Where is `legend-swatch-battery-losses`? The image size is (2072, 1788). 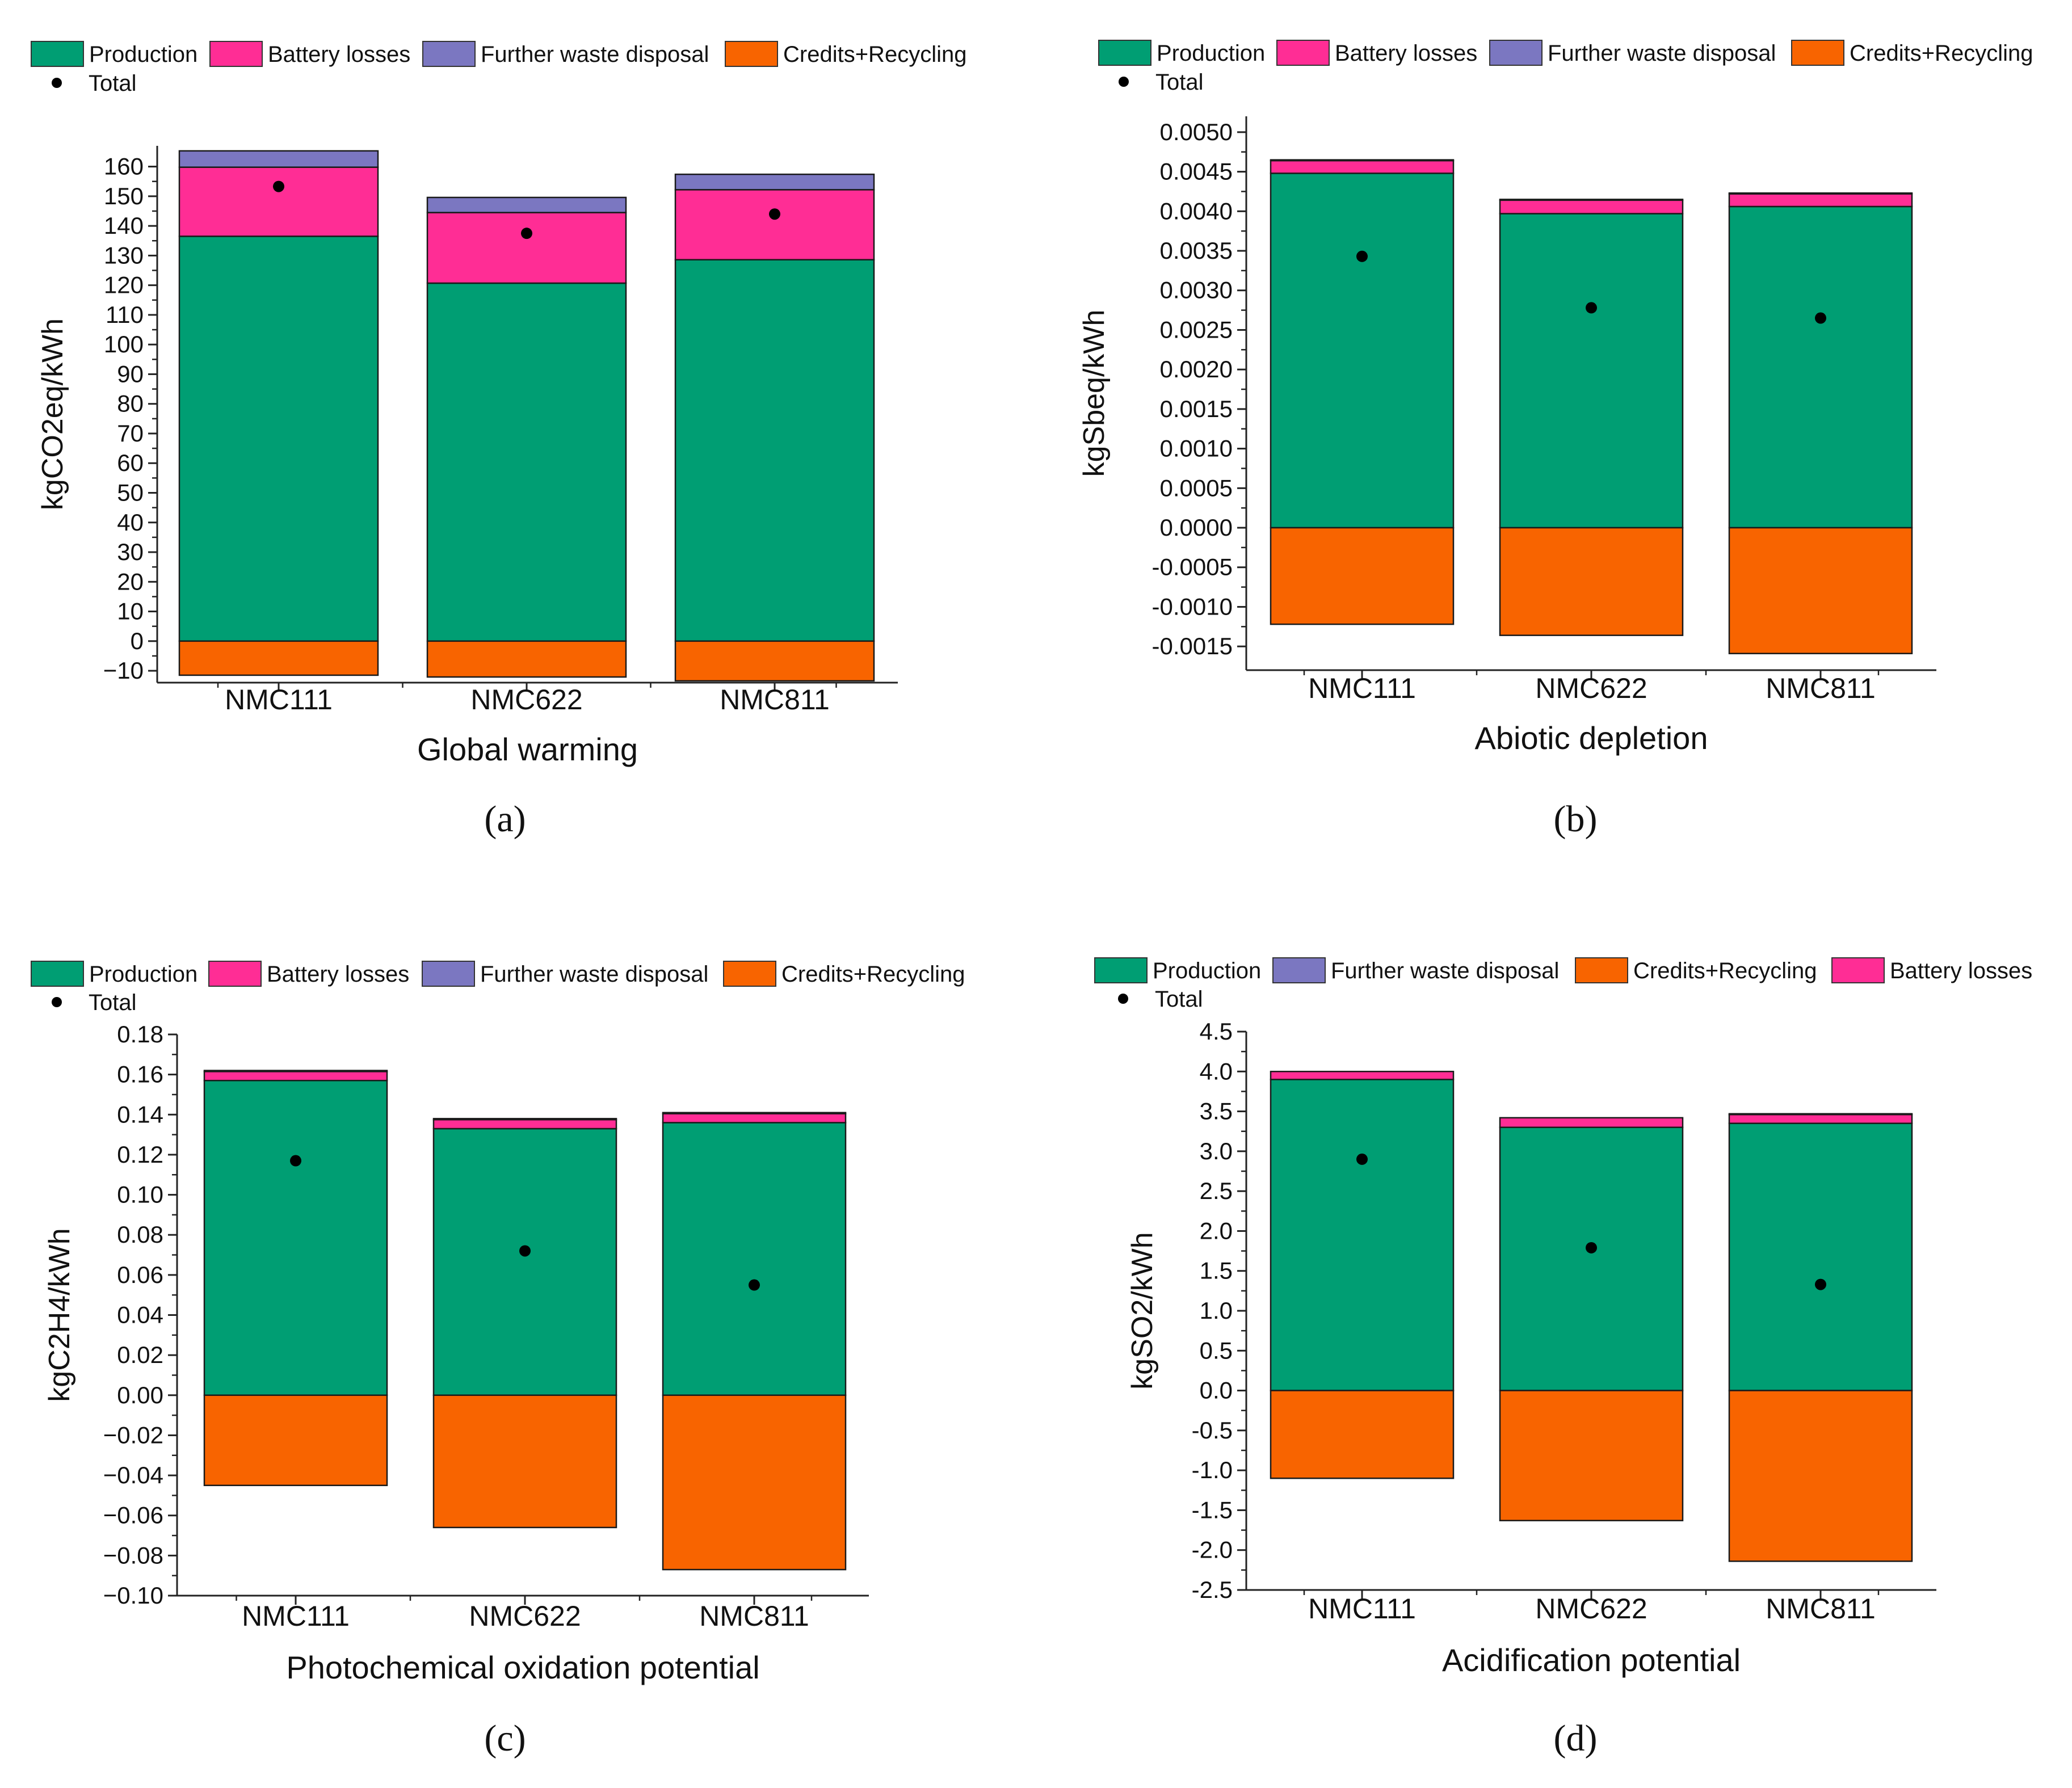
legend-swatch-battery-losses is located at coordinates (1858, 970).